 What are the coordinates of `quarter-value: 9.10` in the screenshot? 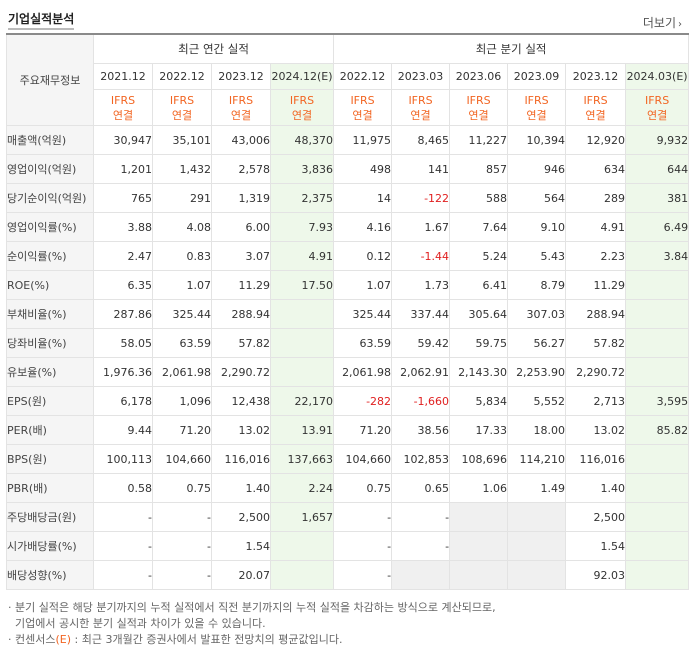 It's located at (537, 227).